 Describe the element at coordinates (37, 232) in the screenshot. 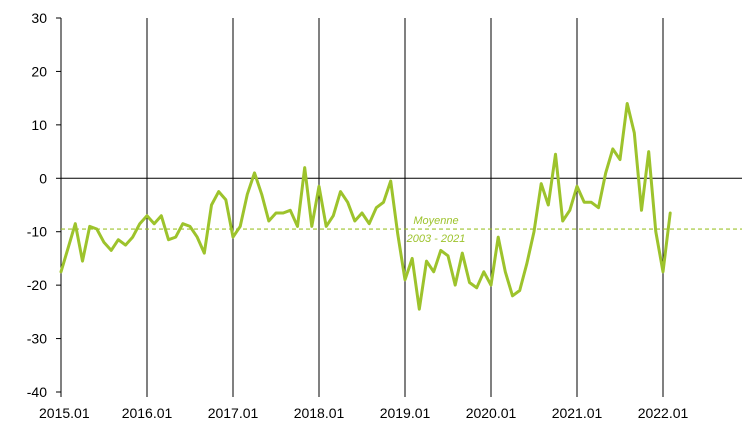

I see `y-tick-label: -10` at that location.